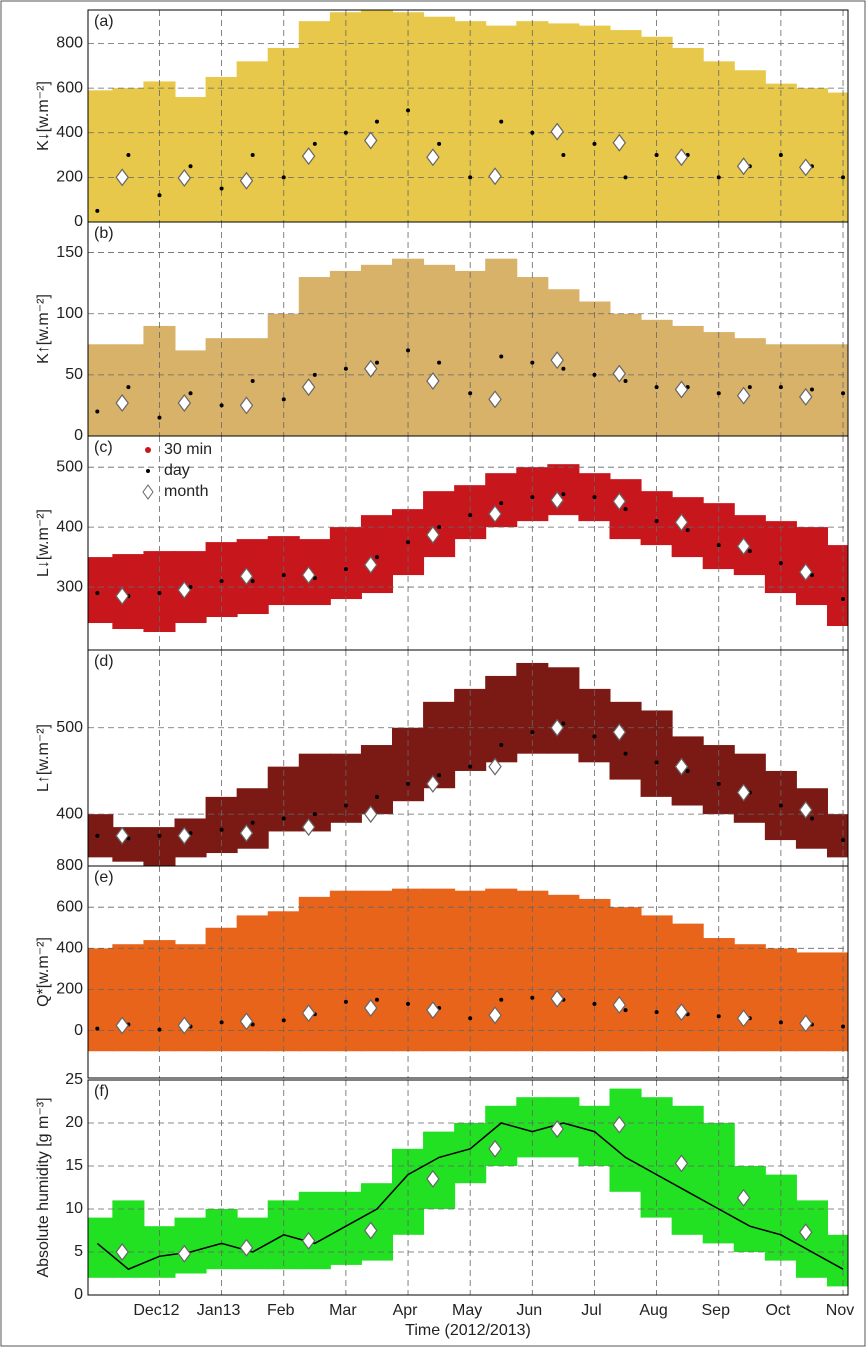 The width and height of the screenshot is (867, 1353). What do you see at coordinates (104, 661) in the screenshot?
I see `panel-label: (d)` at bounding box center [104, 661].